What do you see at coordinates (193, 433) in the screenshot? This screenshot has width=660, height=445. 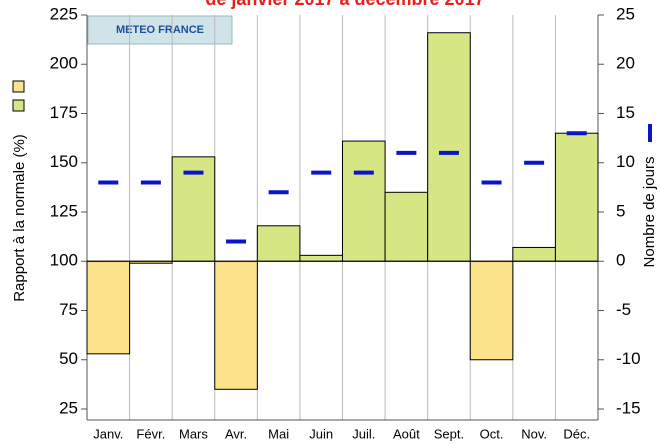 I see `x-tick-label: Mars` at bounding box center [193, 433].